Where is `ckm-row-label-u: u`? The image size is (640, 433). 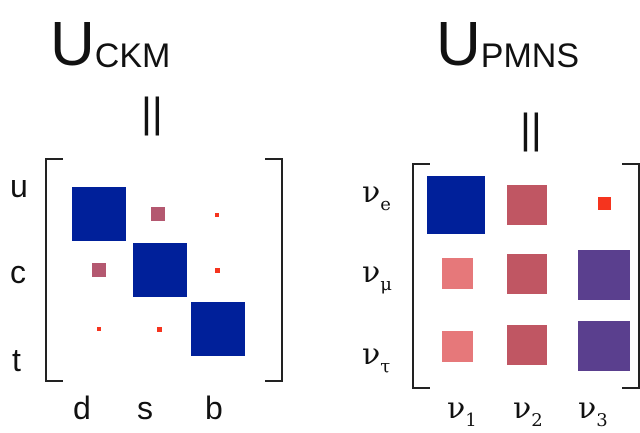 ckm-row-label-u: u is located at coordinates (19, 186).